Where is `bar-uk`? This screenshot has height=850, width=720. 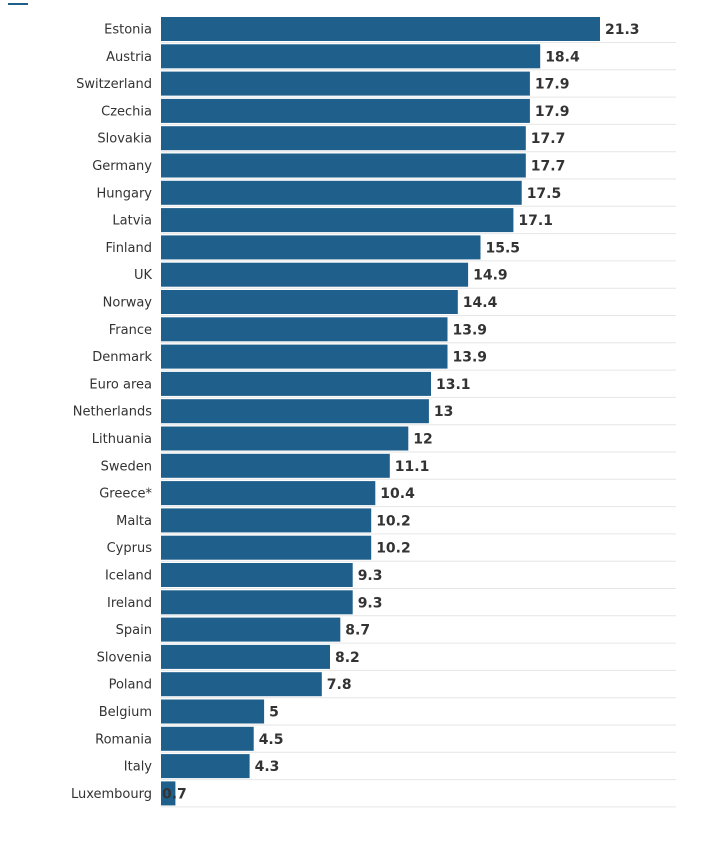 bar-uk is located at coordinates (315, 274).